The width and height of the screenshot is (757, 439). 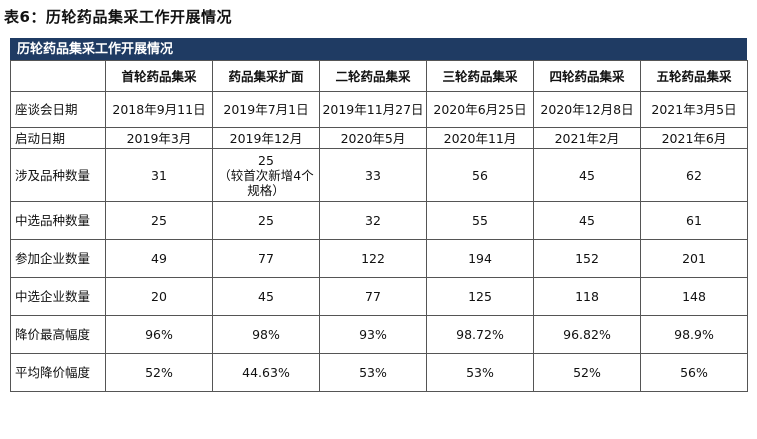 I want to click on table-cell: 2020年12月8日, so click(x=587, y=109).